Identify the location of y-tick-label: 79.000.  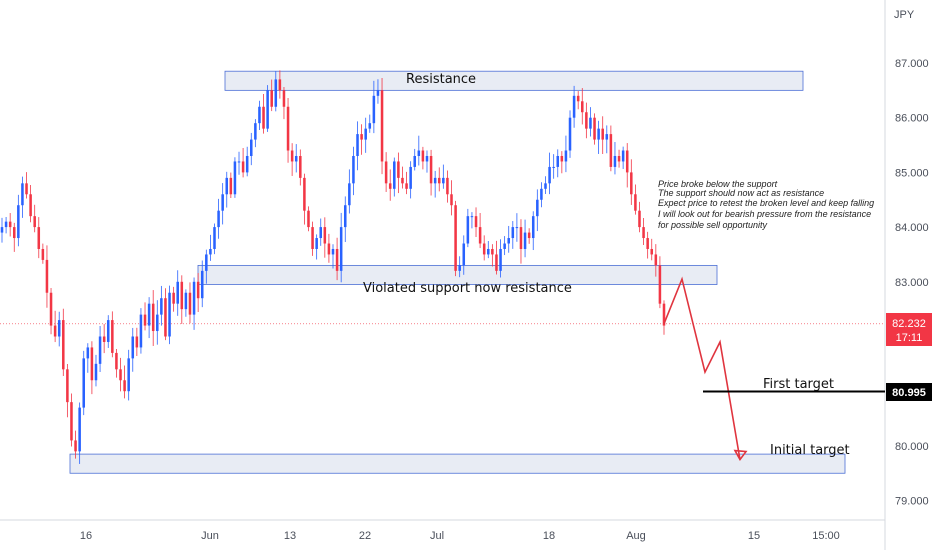
(912, 502).